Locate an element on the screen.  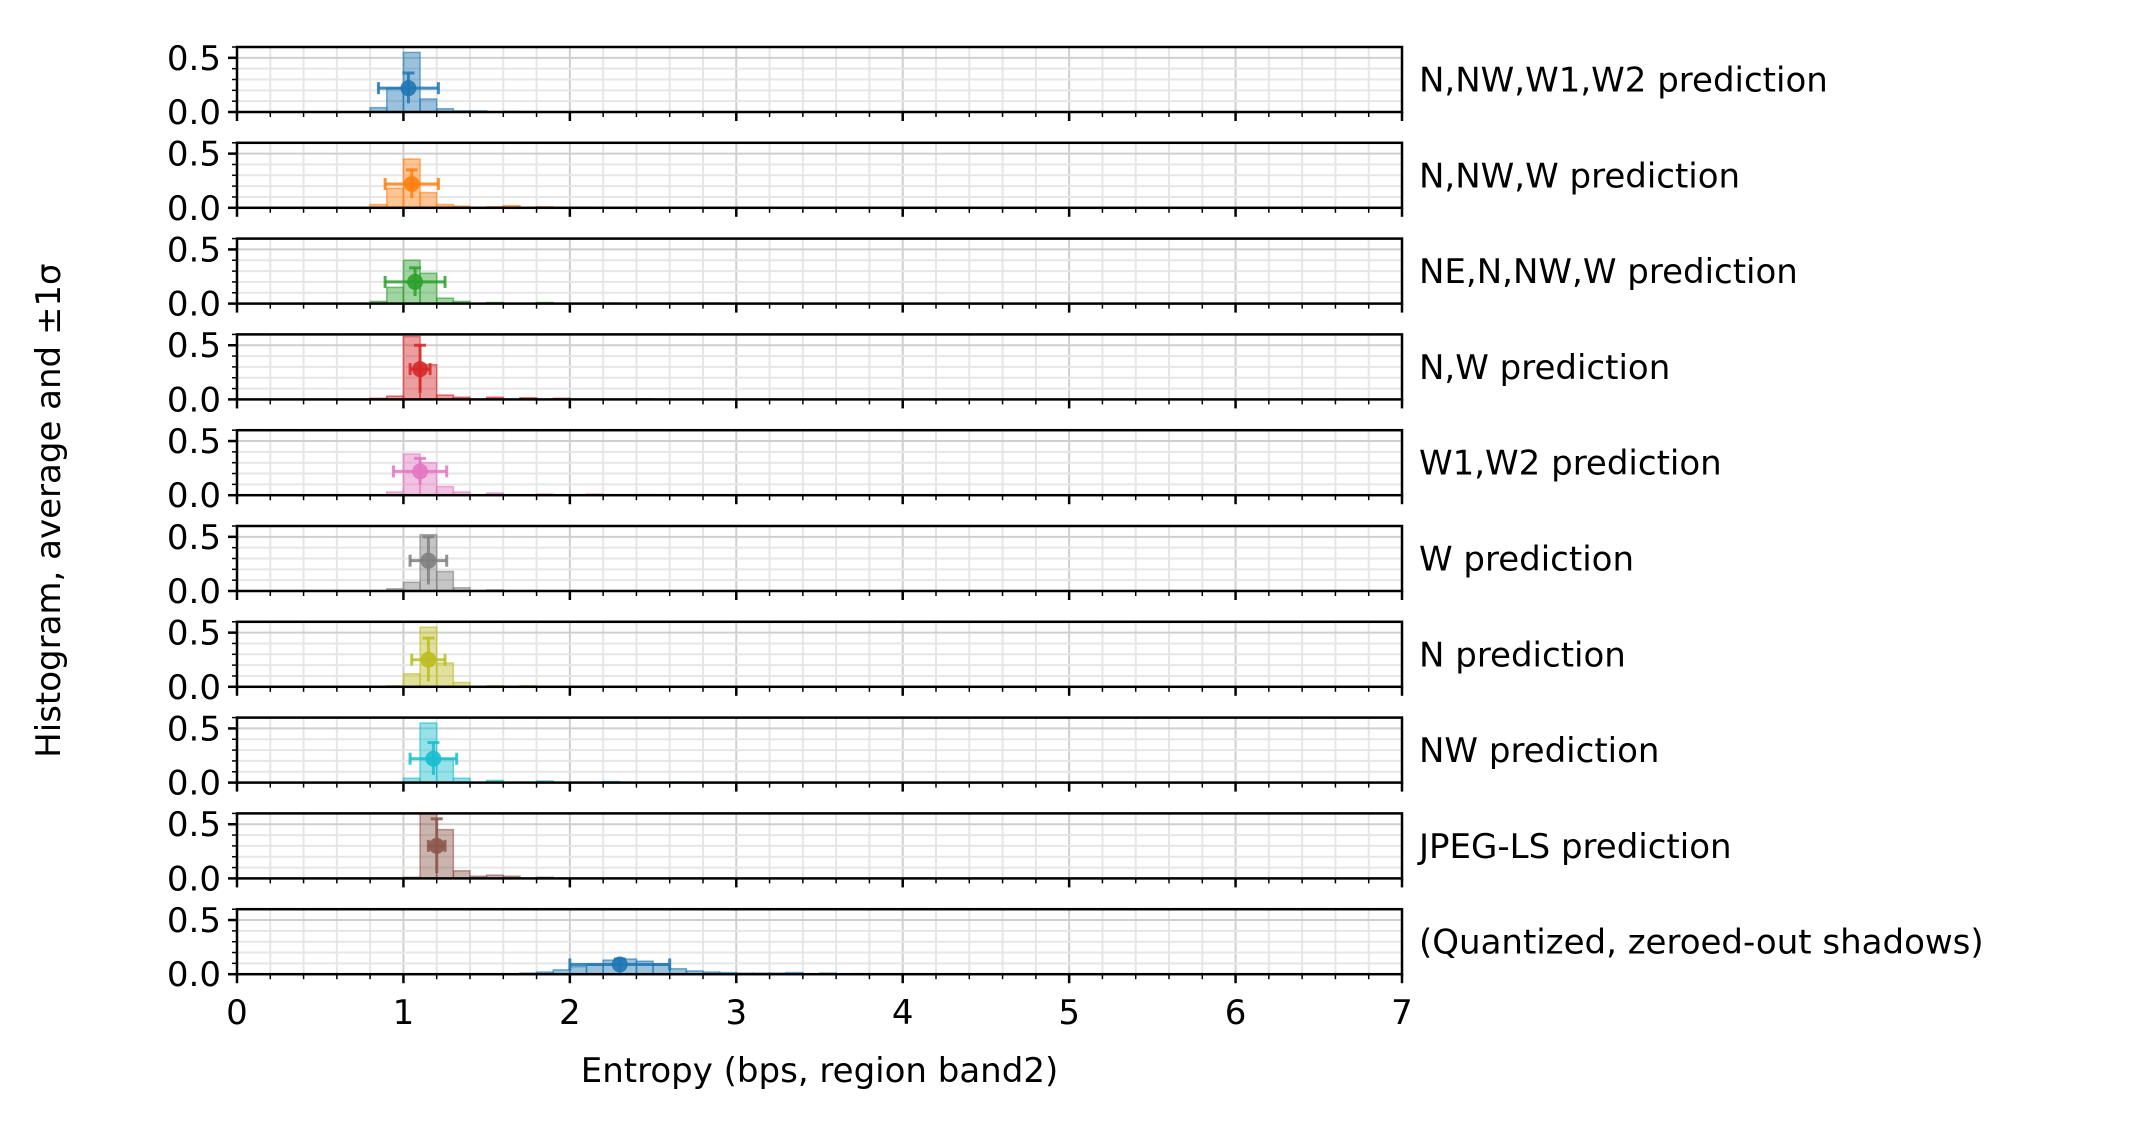
panel-9: 0.0 0.5 JPEG-LS prediction is located at coordinates (949, 852).